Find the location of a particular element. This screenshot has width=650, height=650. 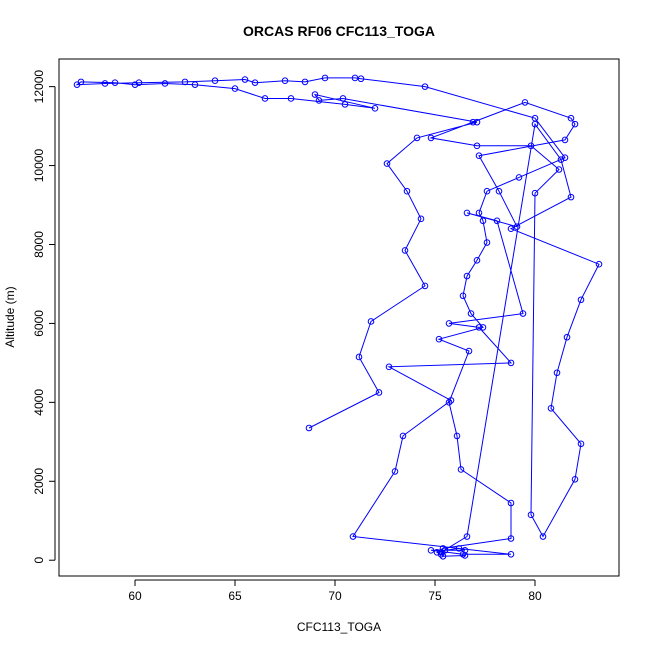

x-axis: 60 65 70 75 80 is located at coordinates (335, 591).